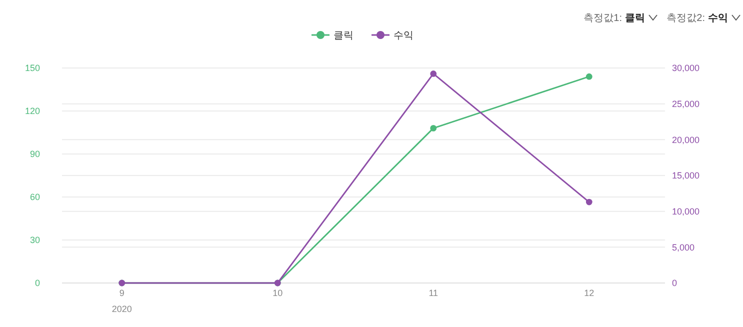 This screenshot has width=743, height=327. I want to click on text: 수익, so click(718, 18).